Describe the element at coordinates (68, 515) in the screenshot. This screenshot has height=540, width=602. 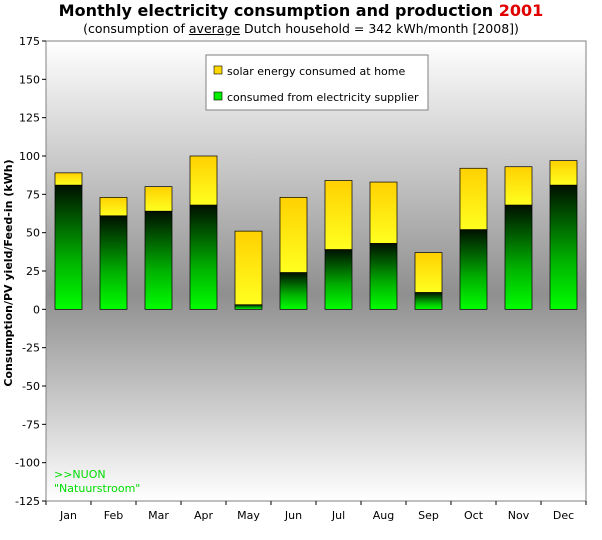
I see `x-tick-label: Jan` at that location.